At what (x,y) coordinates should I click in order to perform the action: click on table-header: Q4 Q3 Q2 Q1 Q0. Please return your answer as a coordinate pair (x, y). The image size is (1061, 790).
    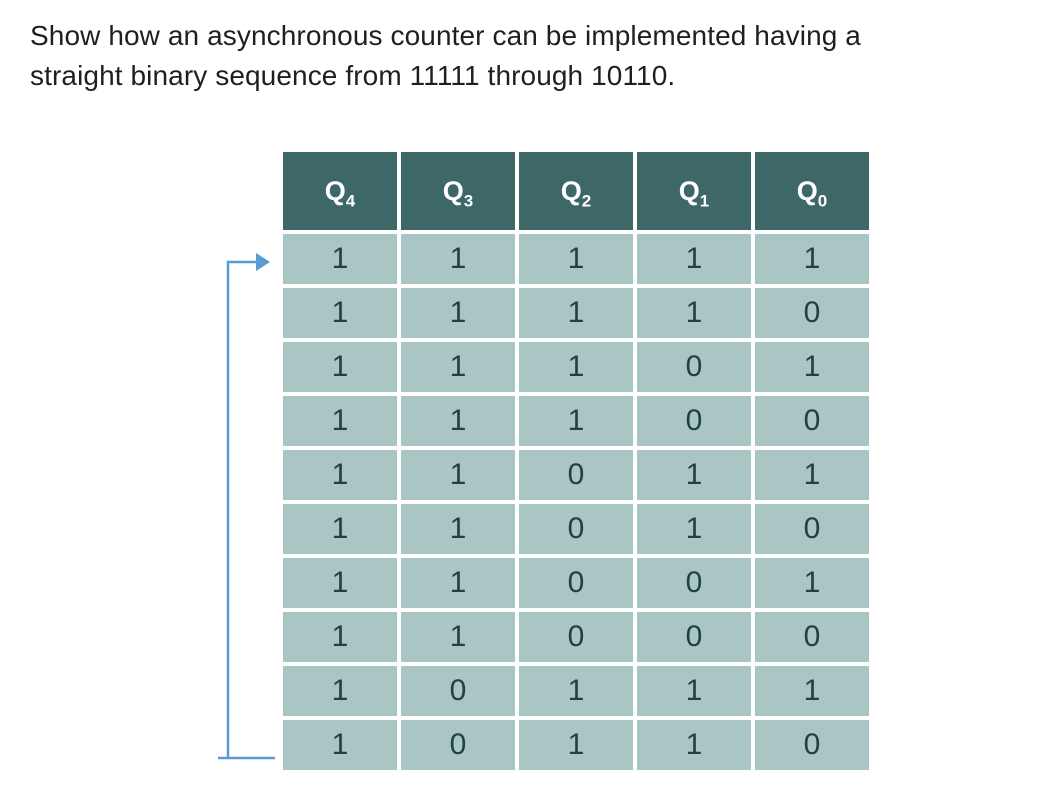
    Looking at the image, I should click on (576, 191).